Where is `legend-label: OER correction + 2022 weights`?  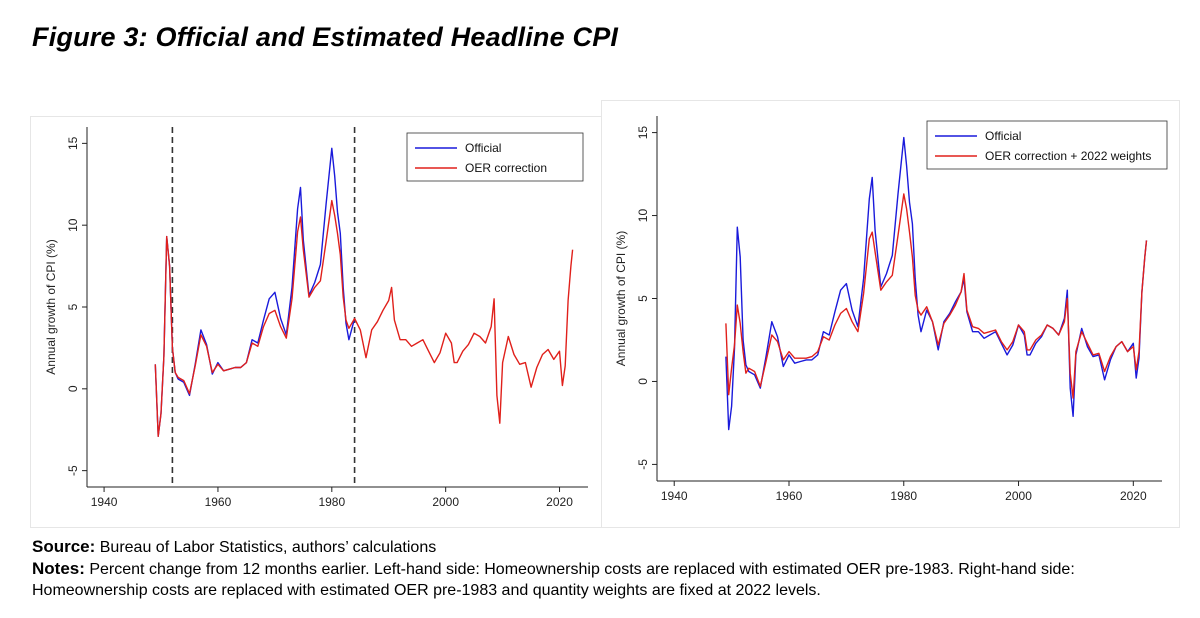
legend-label: OER correction + 2022 weights is located at coordinates (1068, 156).